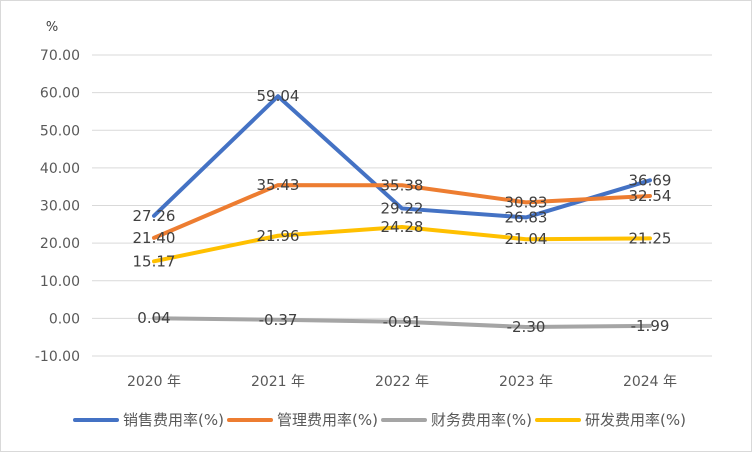 This screenshot has height=452, width=752. Describe the element at coordinates (526, 382) in the screenshot. I see `x-tick-label: 2023 年` at that location.